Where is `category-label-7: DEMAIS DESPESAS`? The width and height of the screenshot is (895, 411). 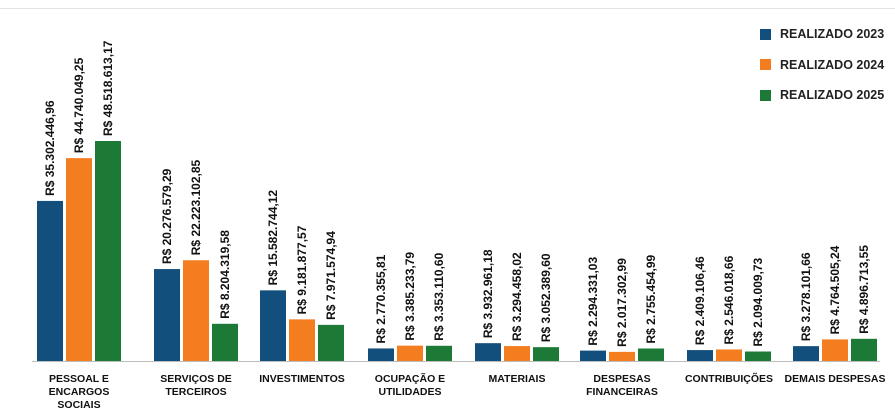 category-label-7: DEMAIS DESPESAS is located at coordinates (835, 379).